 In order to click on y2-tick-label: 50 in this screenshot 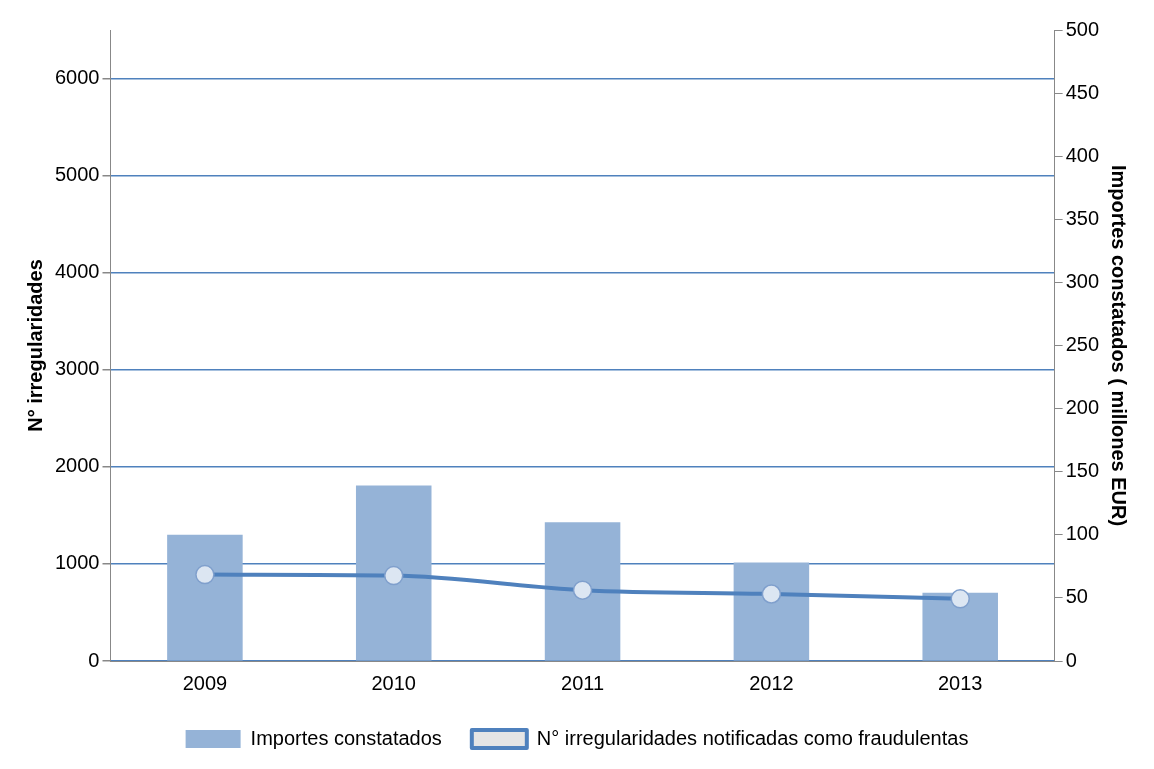, I will do `click(1076, 596)`.